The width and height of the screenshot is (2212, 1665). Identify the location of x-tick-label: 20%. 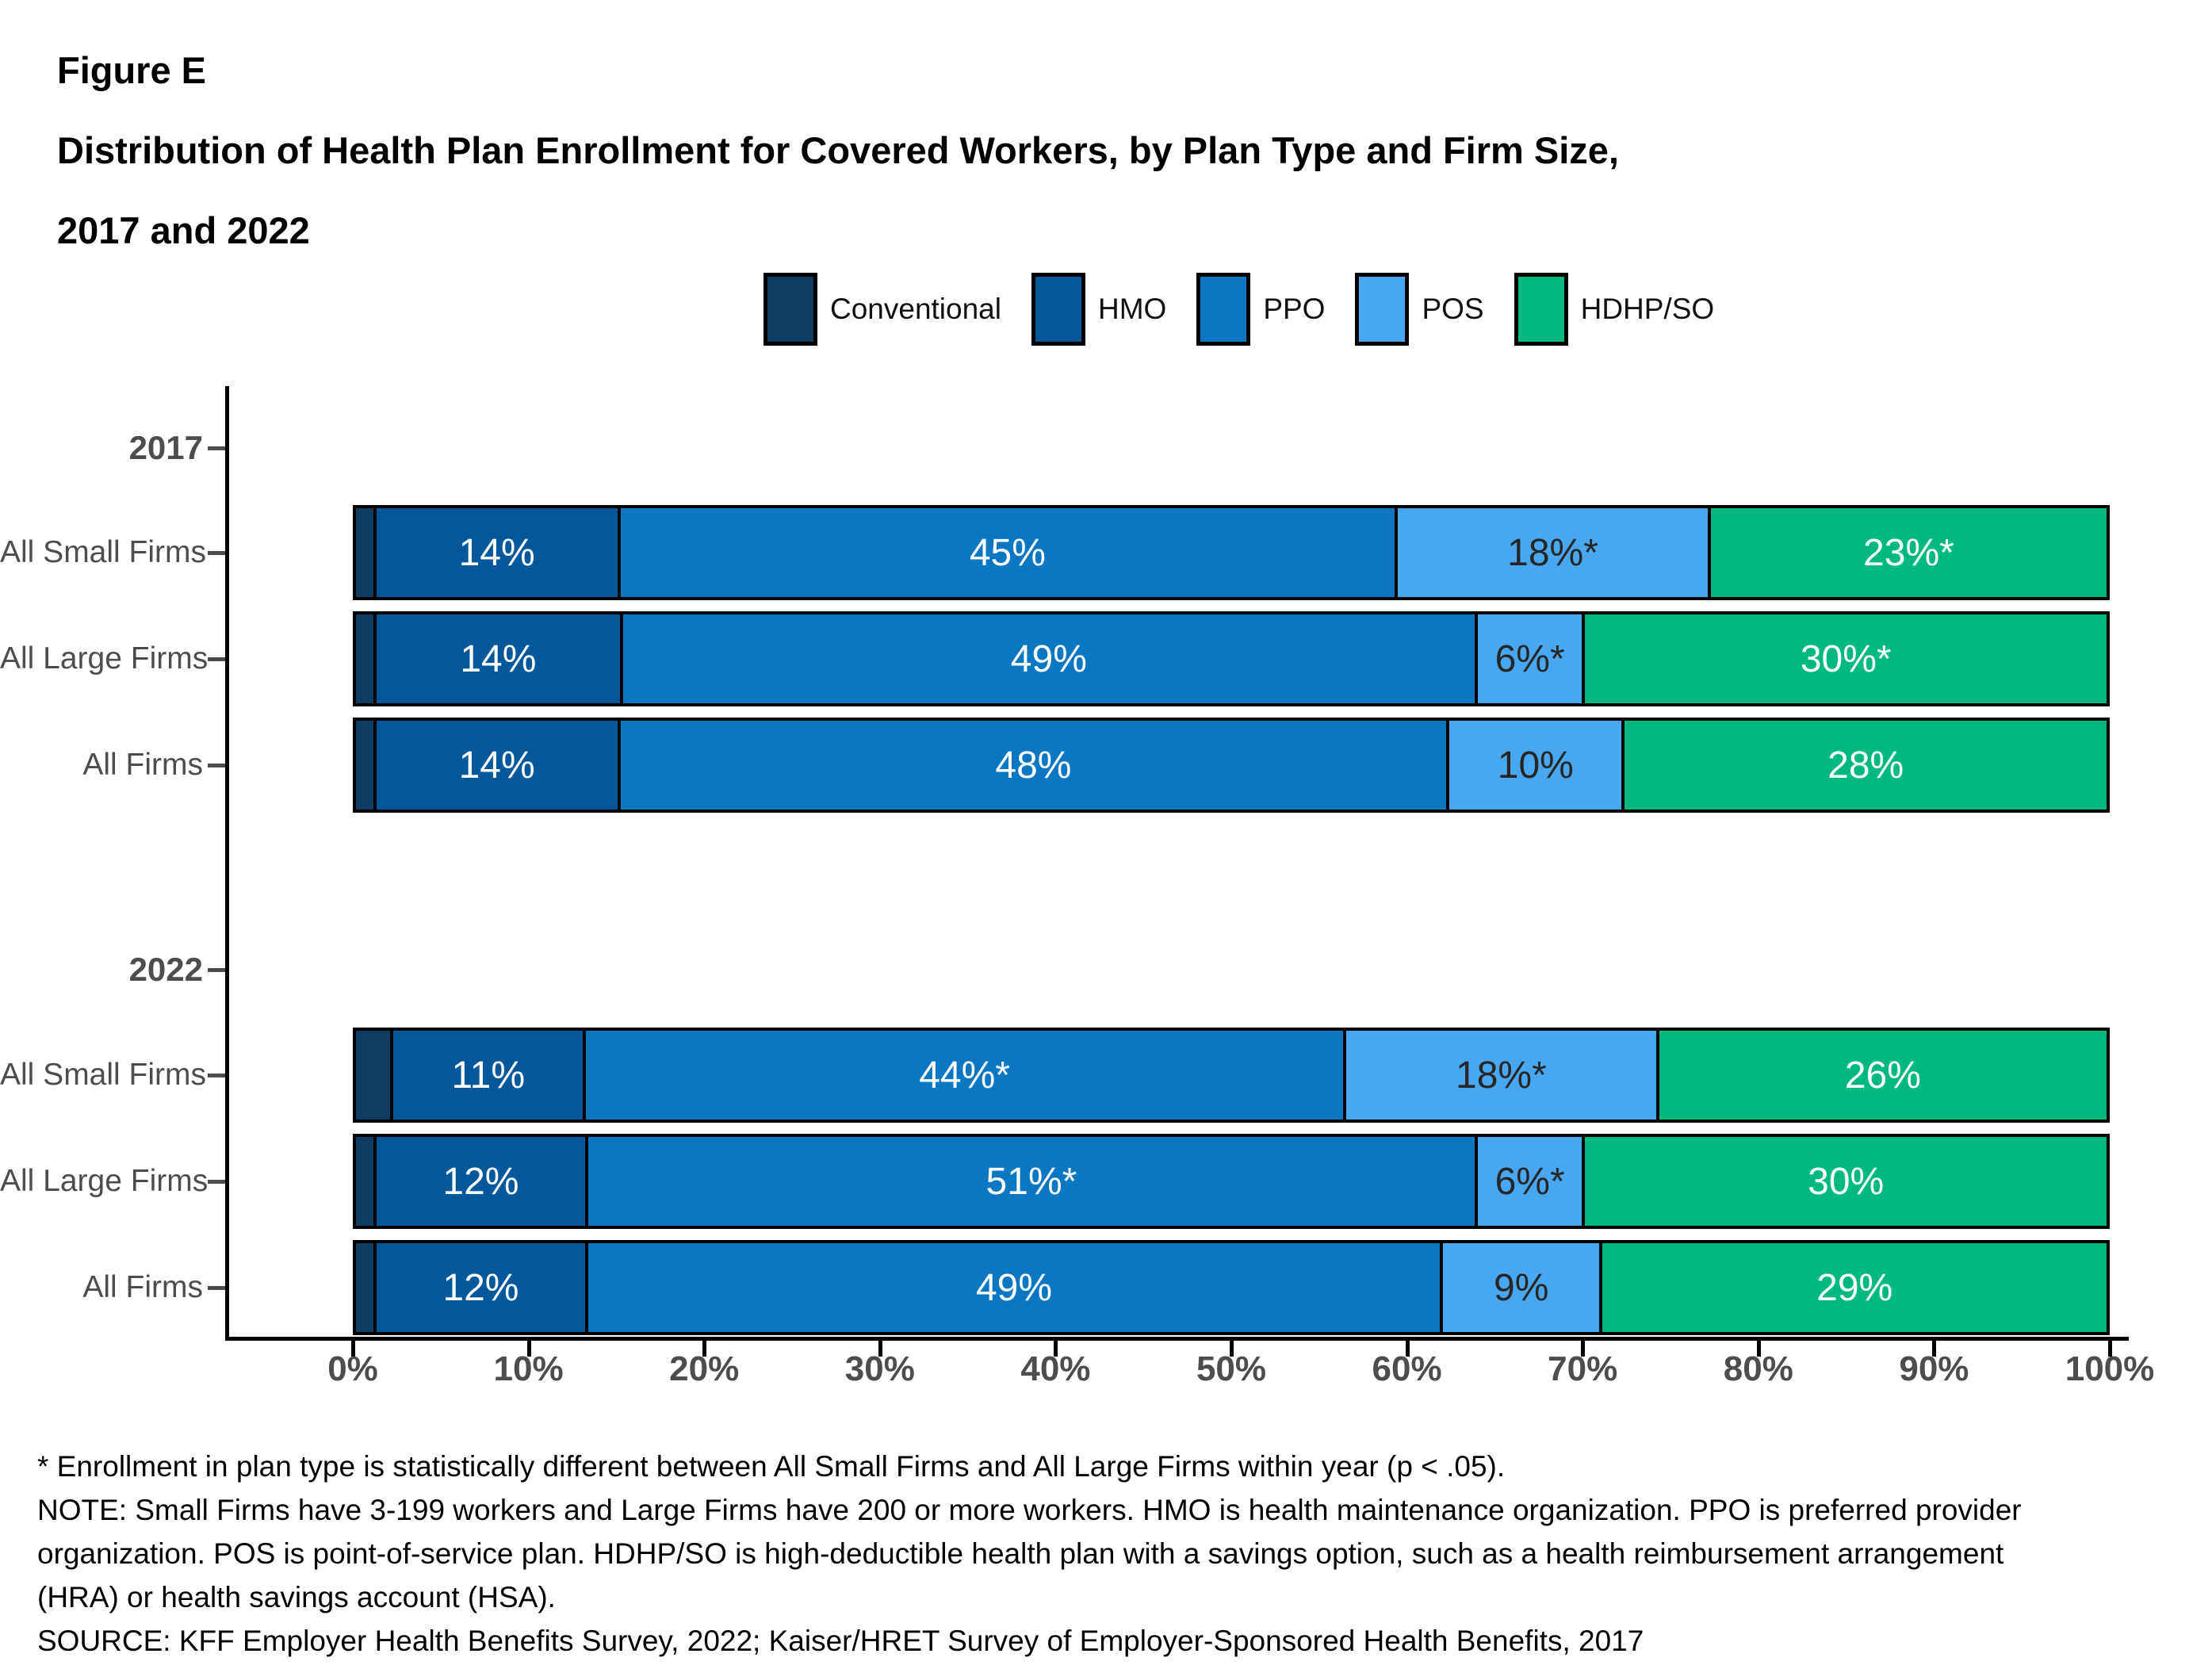
(704, 1368).